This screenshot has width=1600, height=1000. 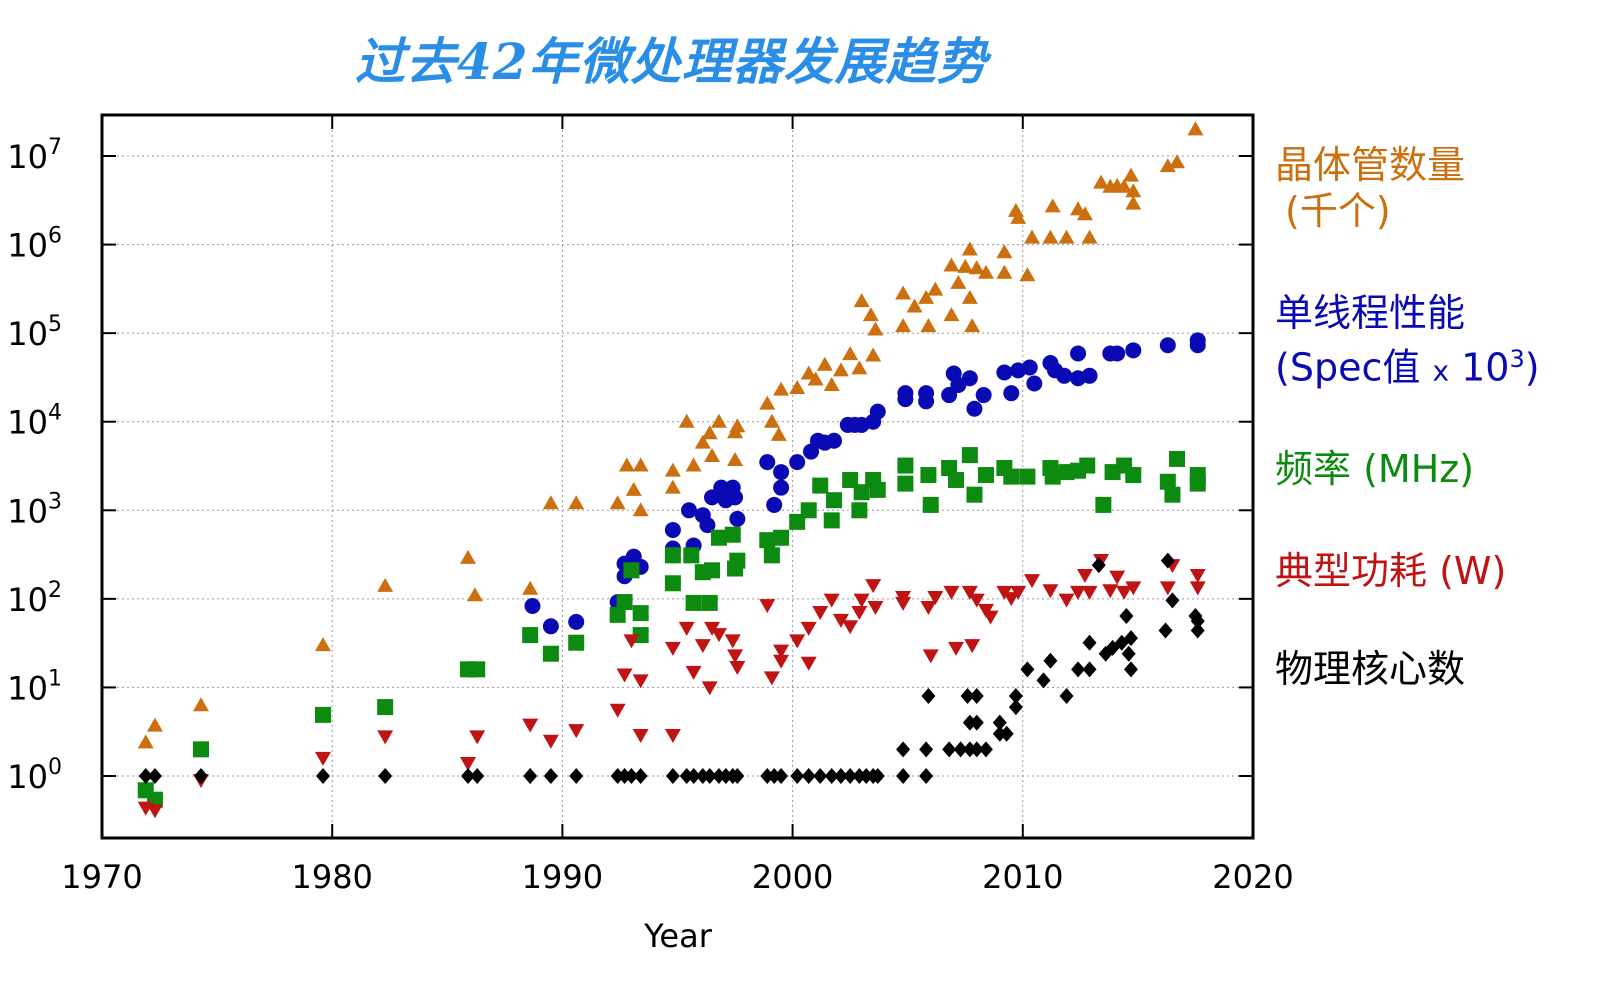 I want to click on legend-cores: 物理核心数, so click(x=1370, y=669).